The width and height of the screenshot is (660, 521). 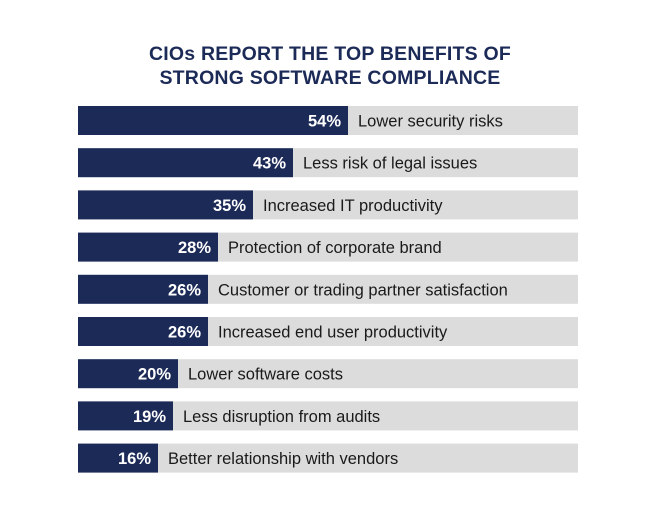 What do you see at coordinates (390, 164) in the screenshot?
I see `bar-category-label: Less risk of legal issues` at bounding box center [390, 164].